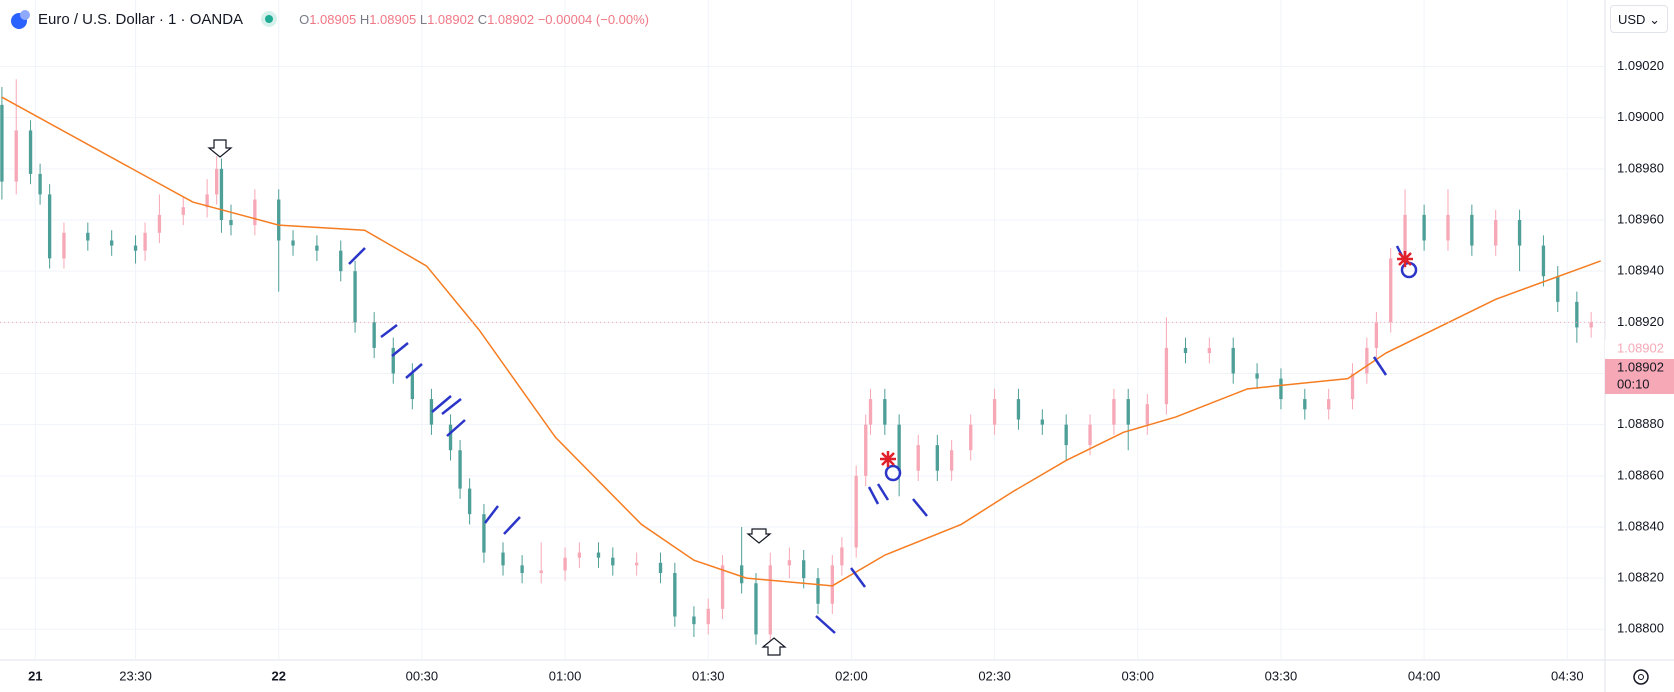 The height and width of the screenshot is (692, 1674). I want to click on y-tick-label: 1.09000, so click(1640, 116).